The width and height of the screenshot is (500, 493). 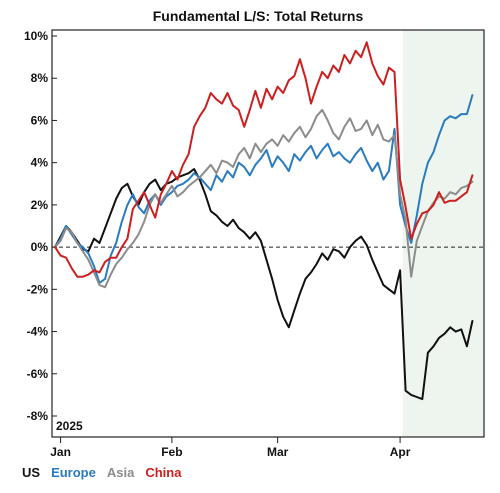 I want to click on y-tick-label: 10%, so click(x=36, y=36).